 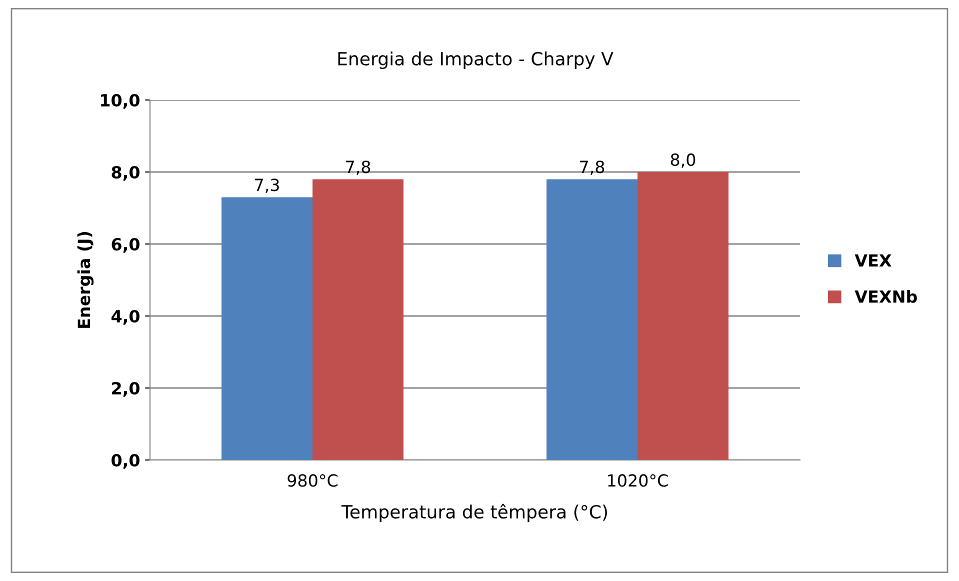 I want to click on legend-label: VEXNb, so click(x=885, y=296).